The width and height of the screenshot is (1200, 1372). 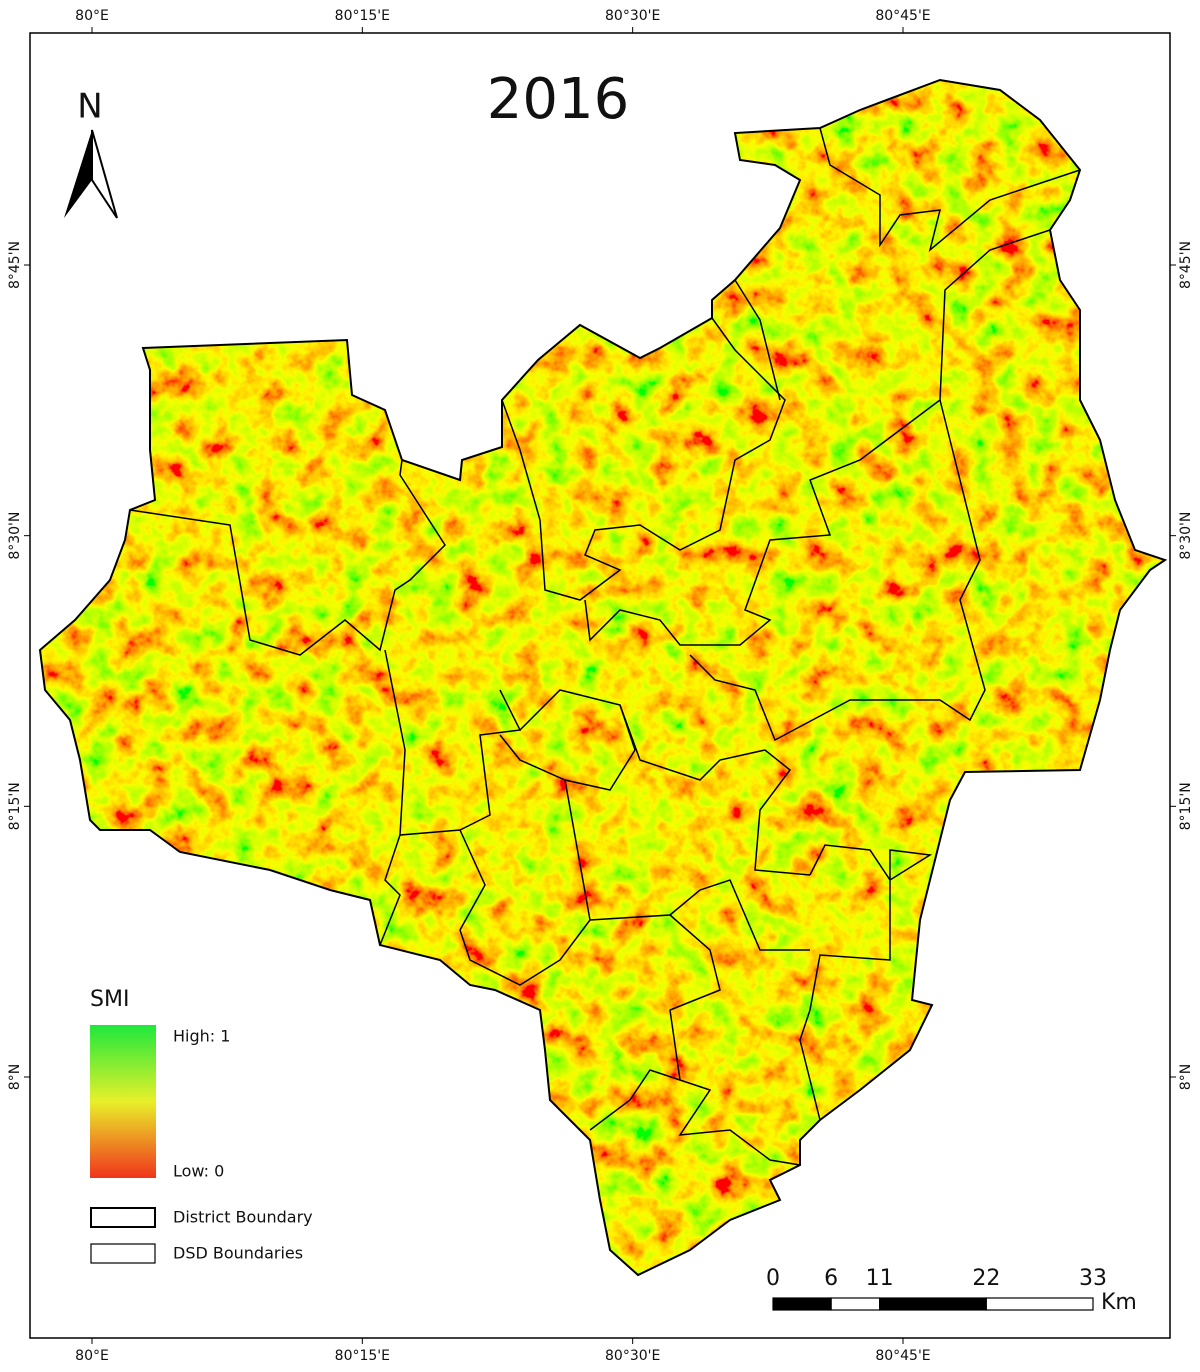 What do you see at coordinates (831, 1278) in the screenshot?
I see `scale-label: 6` at bounding box center [831, 1278].